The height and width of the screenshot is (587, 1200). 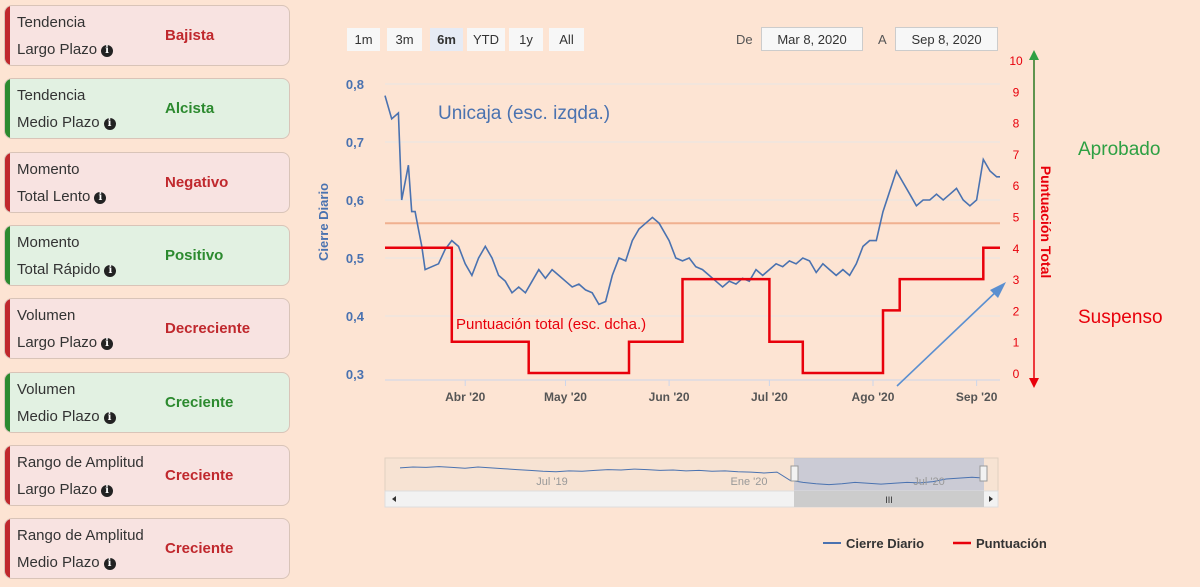 I want to click on to-label: A, so click(x=882, y=39).